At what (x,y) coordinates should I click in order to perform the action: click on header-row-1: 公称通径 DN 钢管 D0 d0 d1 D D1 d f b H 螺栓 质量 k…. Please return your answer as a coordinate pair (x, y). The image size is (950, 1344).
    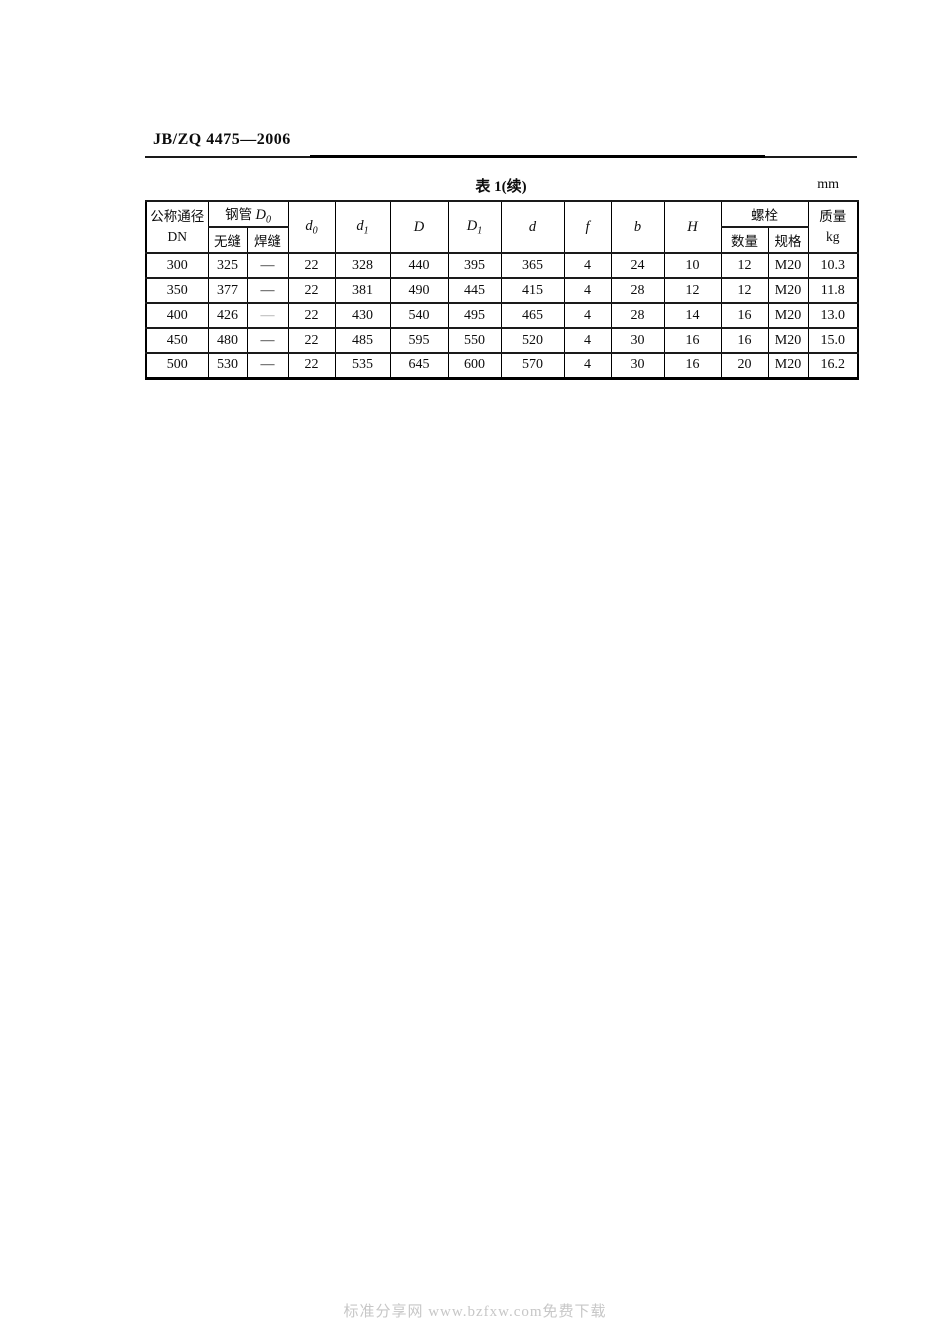
    Looking at the image, I should click on (502, 227).